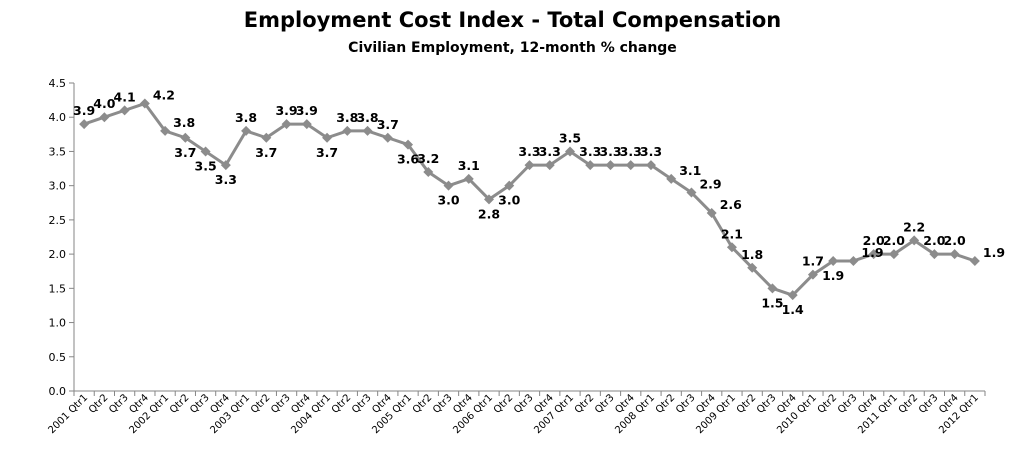  What do you see at coordinates (58, 323) in the screenshot?
I see `y-tick-label: 1.0` at bounding box center [58, 323].